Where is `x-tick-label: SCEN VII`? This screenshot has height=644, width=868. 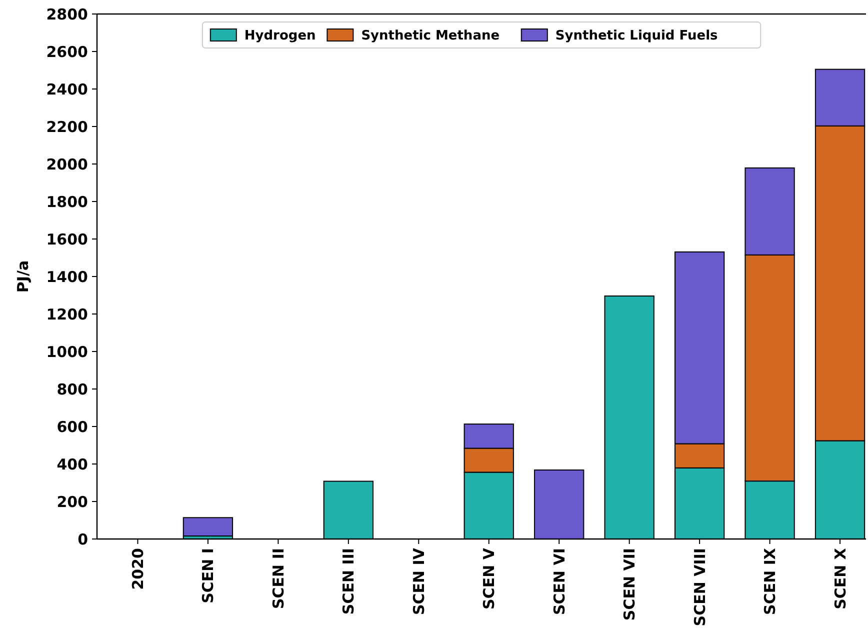 x-tick-label: SCEN VII is located at coordinates (629, 584).